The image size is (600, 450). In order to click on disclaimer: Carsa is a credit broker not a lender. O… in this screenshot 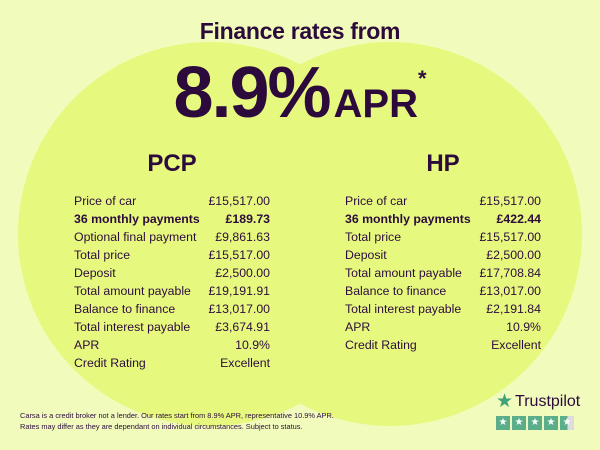, I will do `click(177, 421)`.